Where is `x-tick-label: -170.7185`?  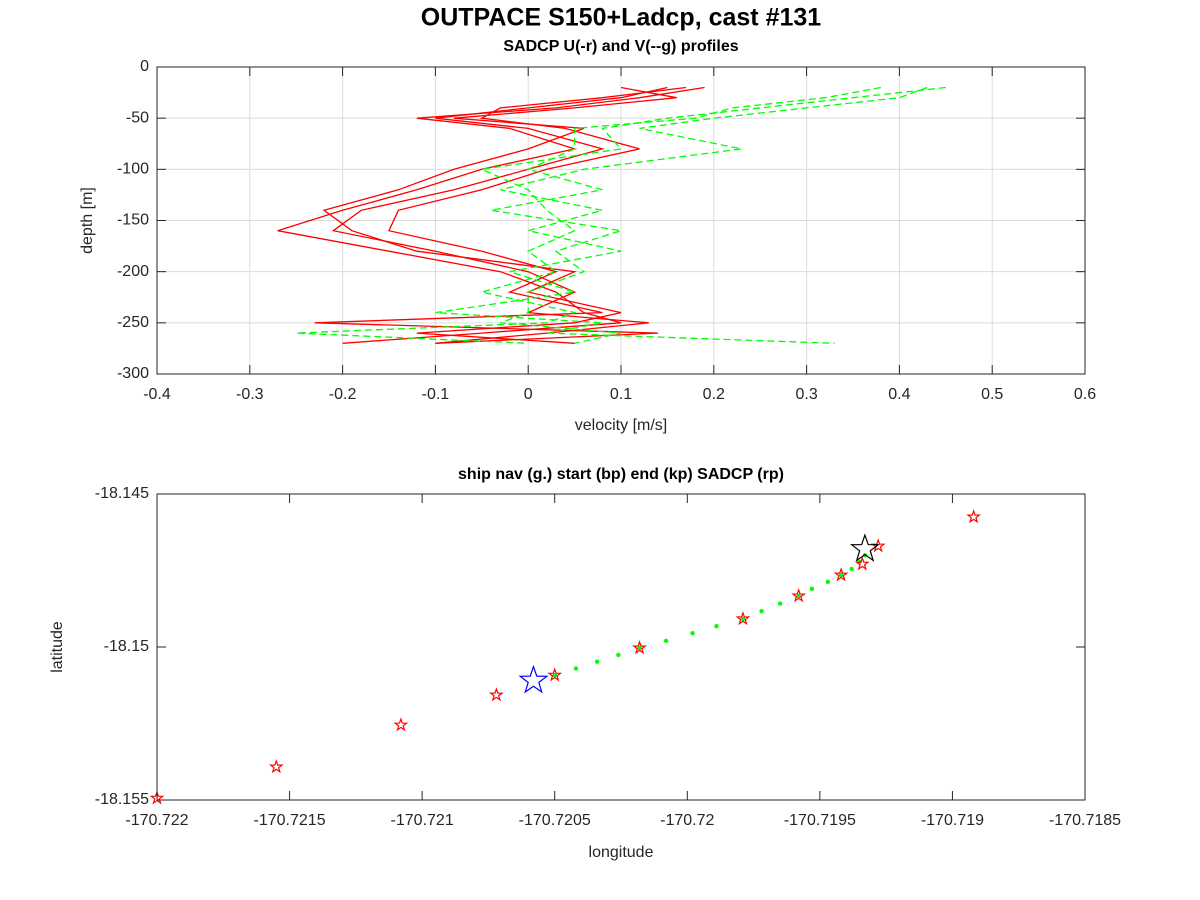
x-tick-label: -170.7185 is located at coordinates (1085, 820).